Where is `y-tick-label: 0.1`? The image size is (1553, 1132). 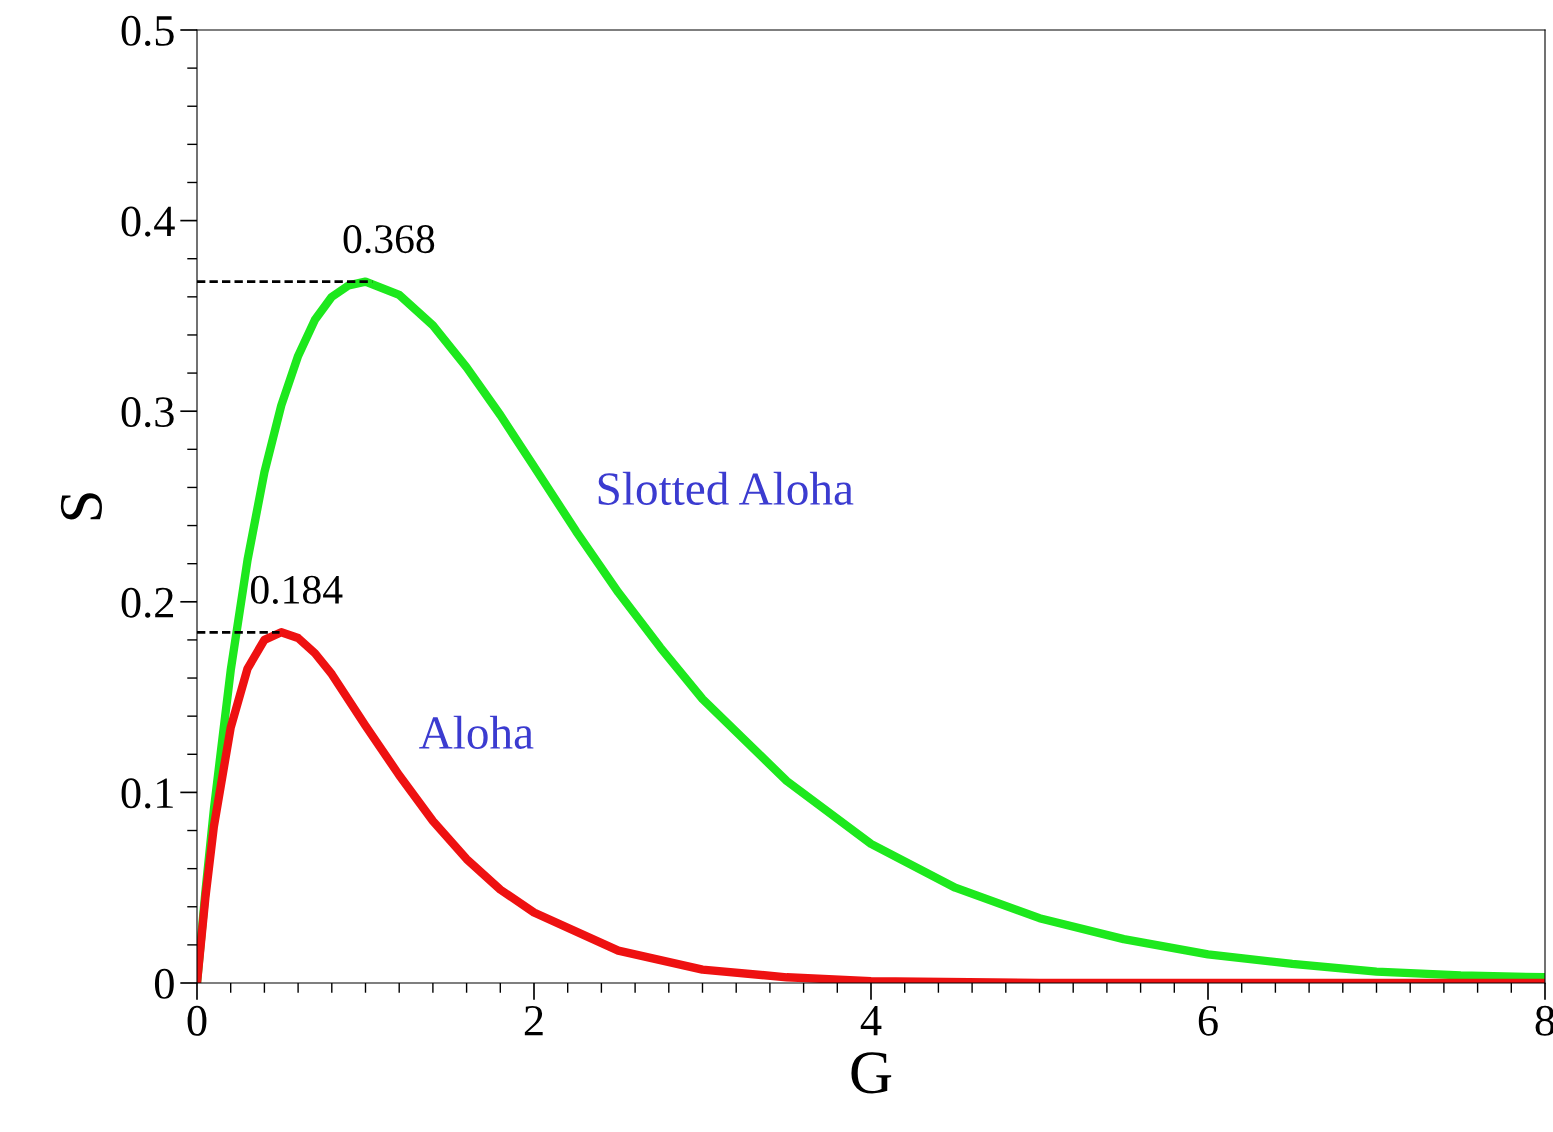 y-tick-label: 0.1 is located at coordinates (147, 793).